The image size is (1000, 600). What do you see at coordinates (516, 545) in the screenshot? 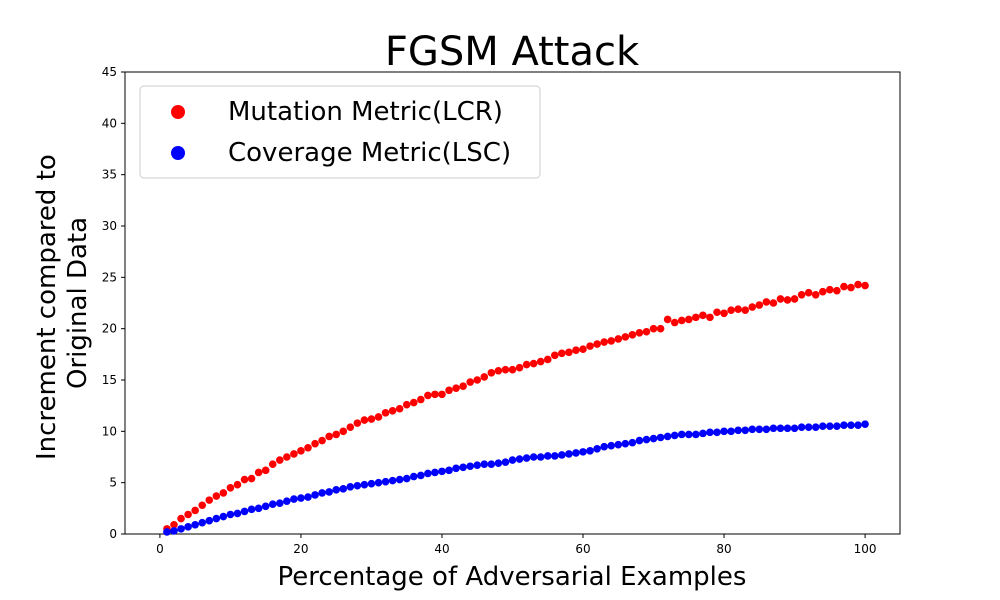
I see `x-axis: 0 20 40 60 80 100` at bounding box center [516, 545].